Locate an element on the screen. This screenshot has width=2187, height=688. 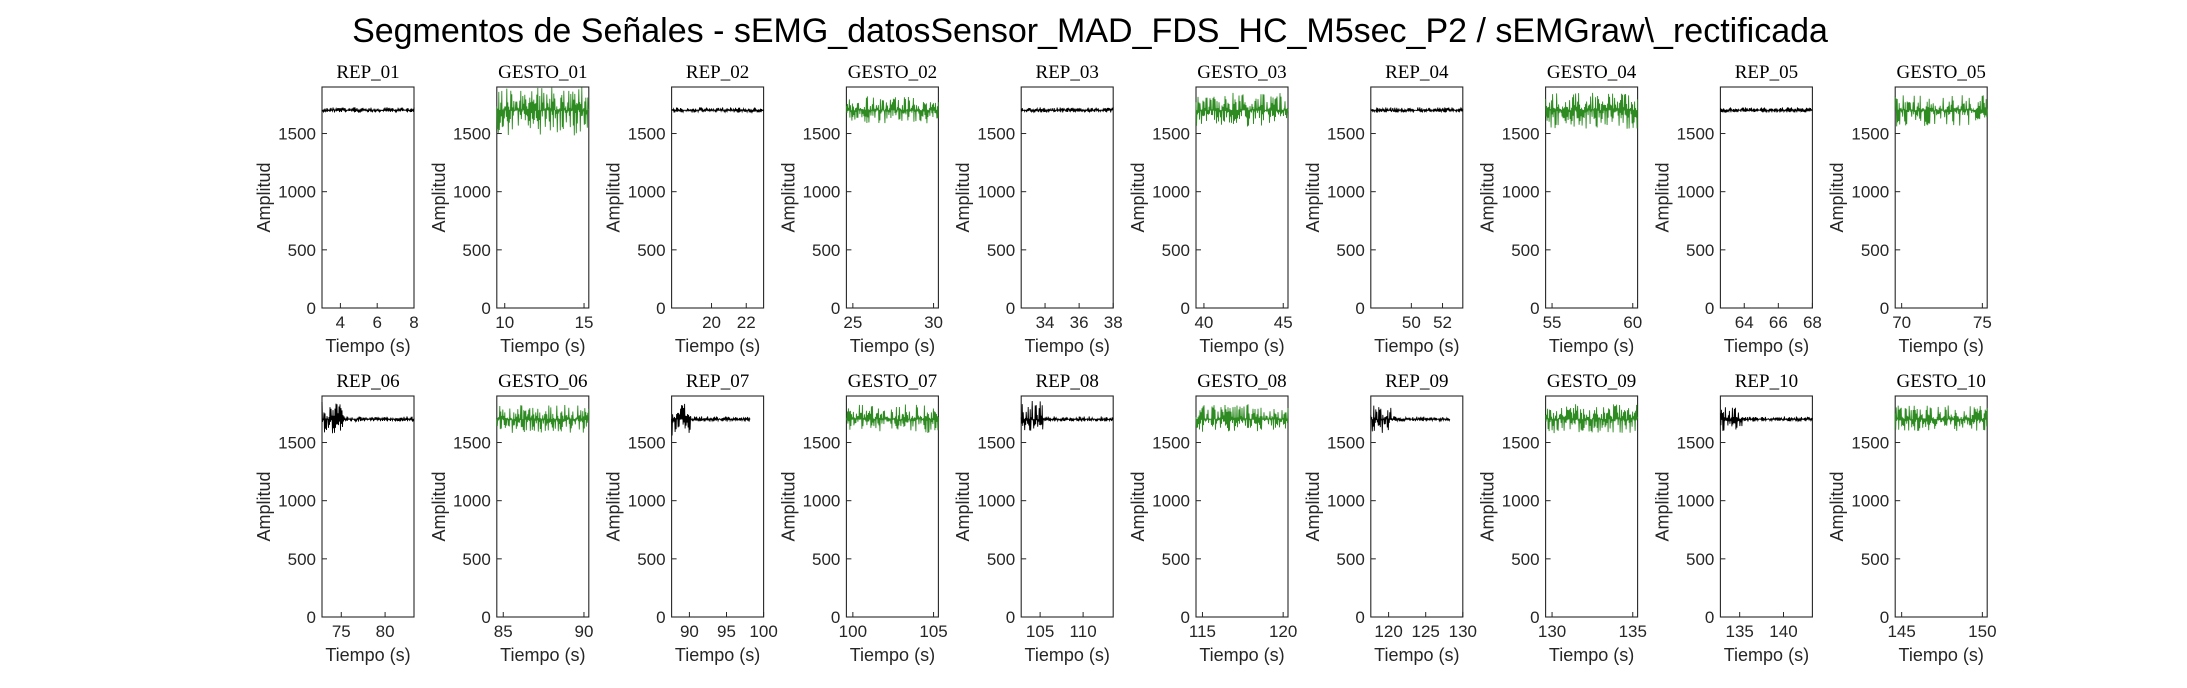
subplot-title: GESTO_04 is located at coordinates (1592, 72).